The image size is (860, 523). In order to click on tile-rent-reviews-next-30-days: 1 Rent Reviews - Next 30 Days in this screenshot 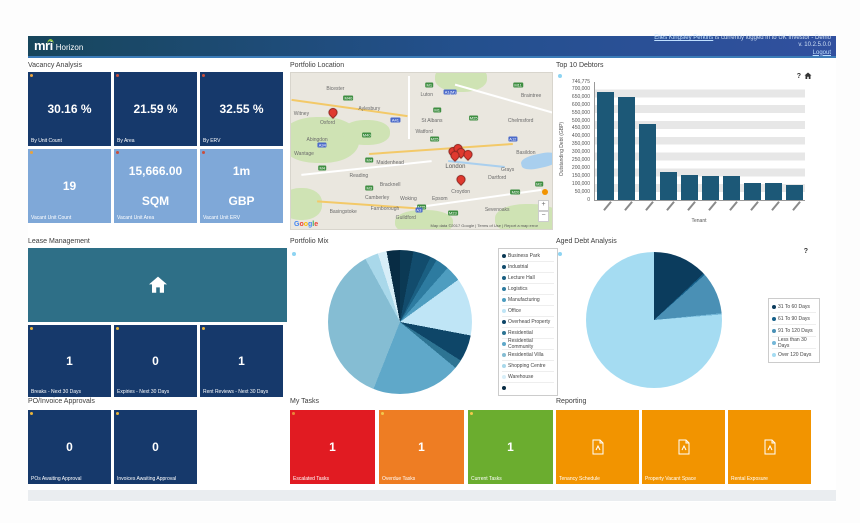, I will do `click(241, 361)`.